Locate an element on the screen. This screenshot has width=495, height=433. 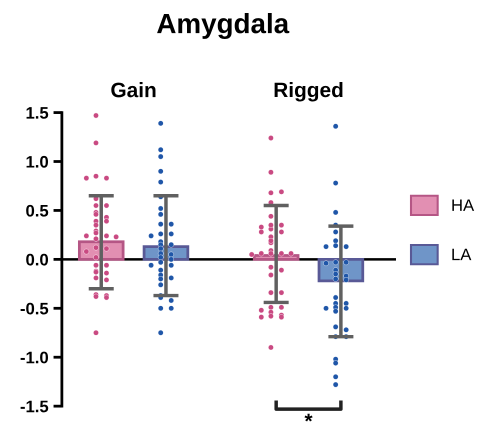
chart-title: Amygdala is located at coordinates (223, 26).